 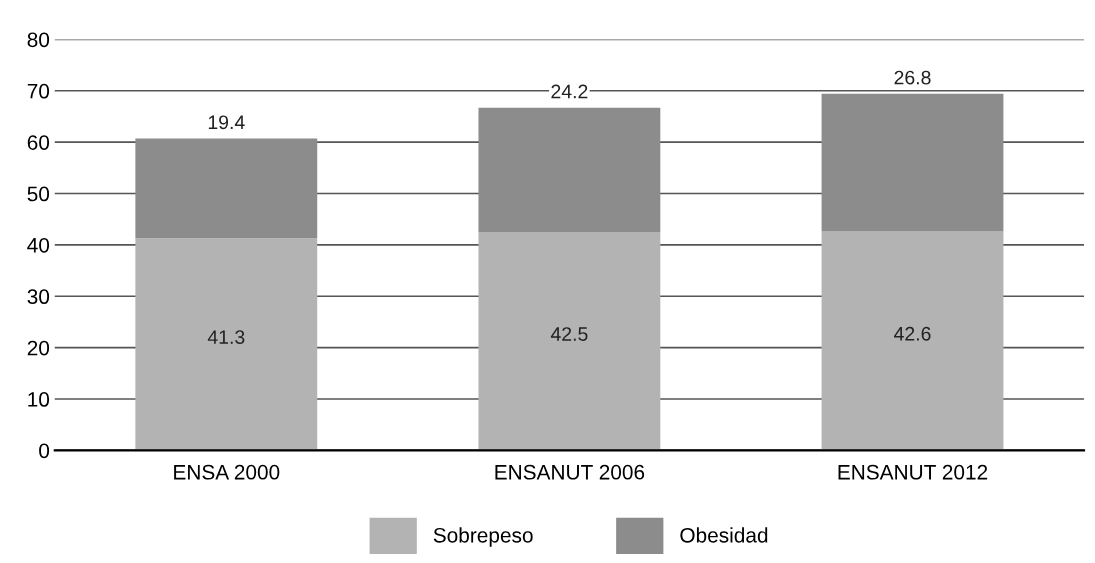 I want to click on data-label: 24.2, so click(x=569, y=91).